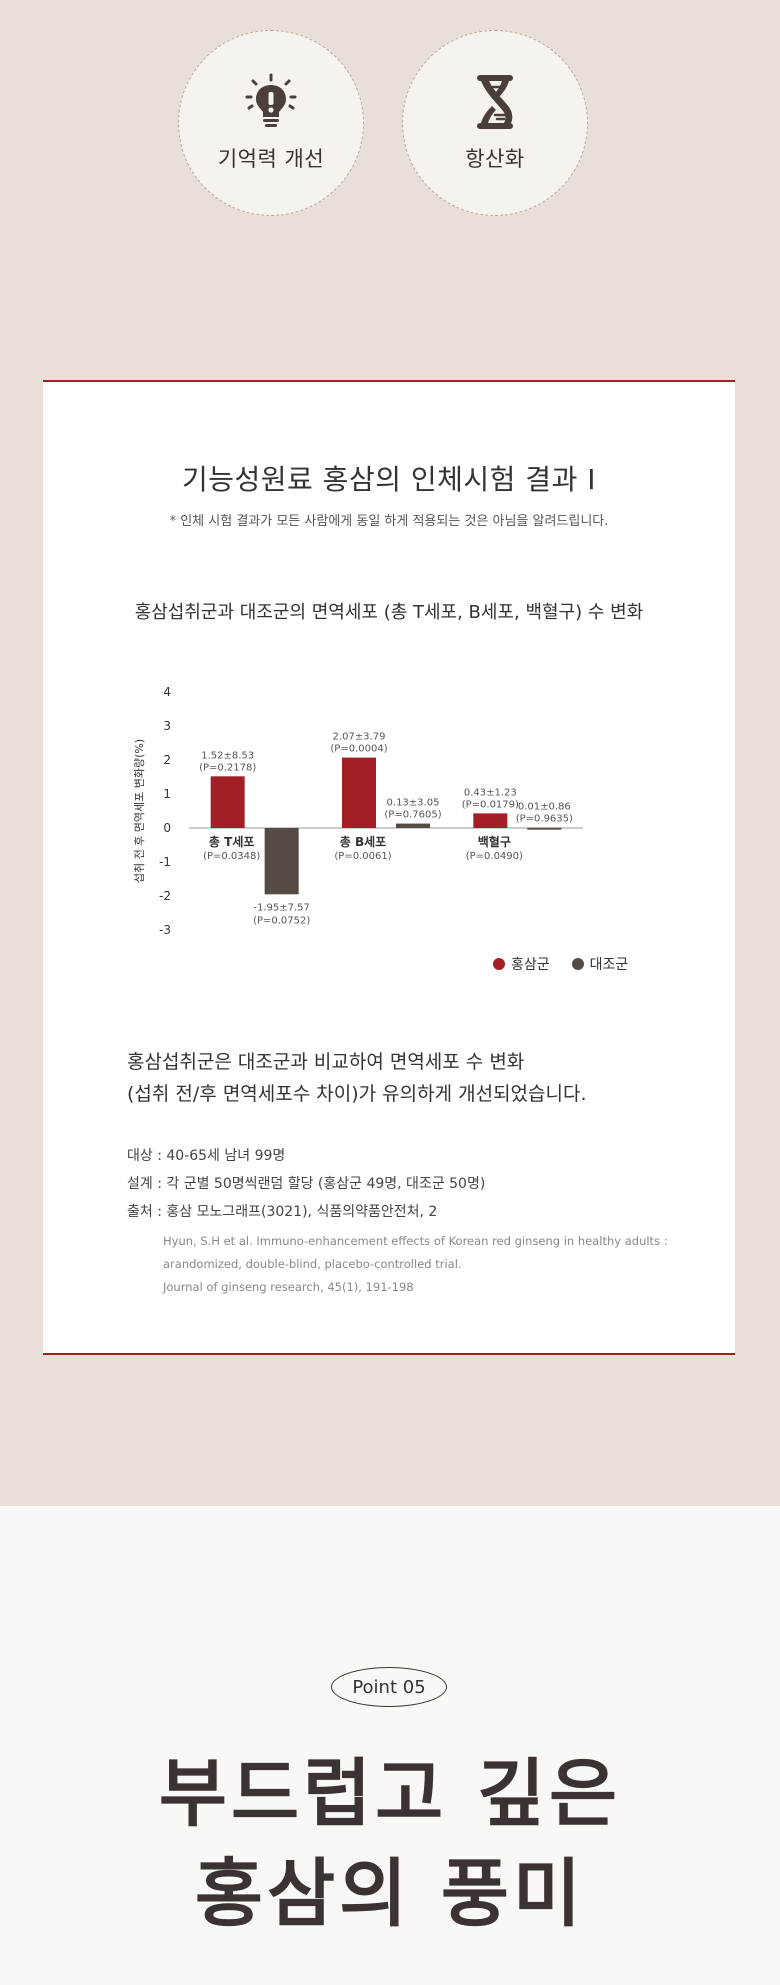 Image resolution: width=780 pixels, height=1985 pixels. Describe the element at coordinates (577, 964) in the screenshot. I see `legend-swatch-control` at that location.